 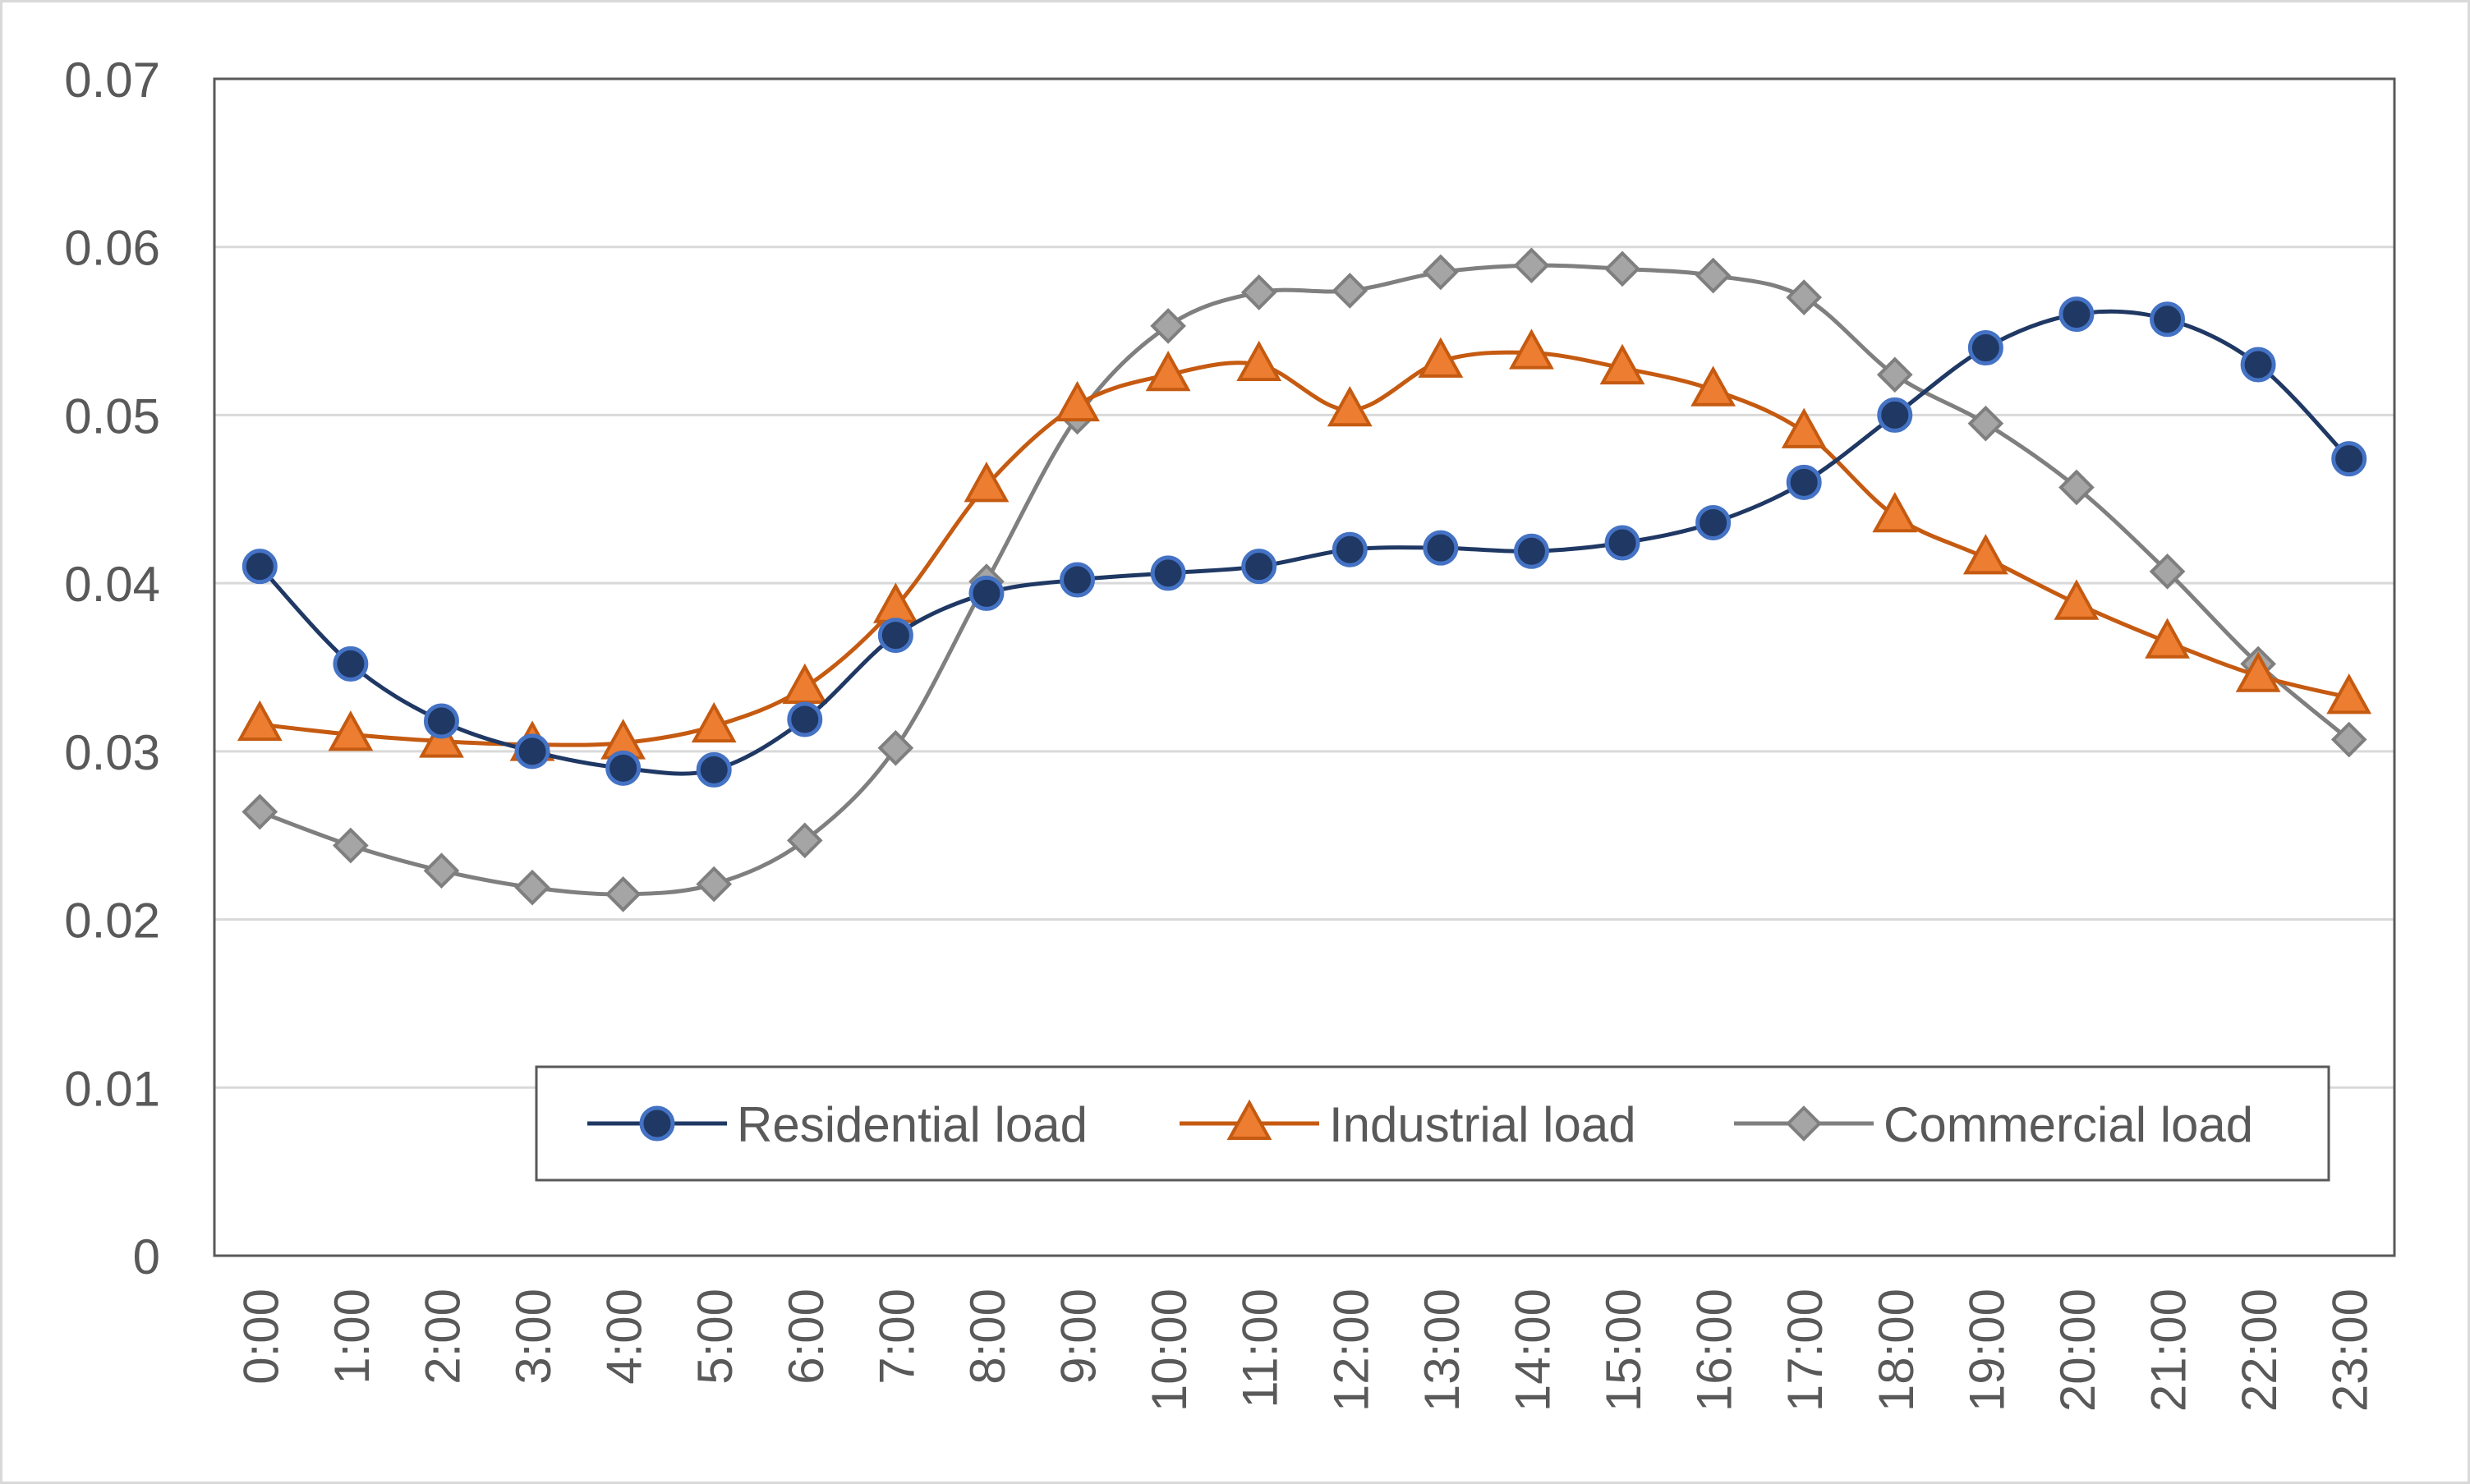 What do you see at coordinates (1532, 1350) in the screenshot?
I see `x-tick-label: 14:00` at bounding box center [1532, 1350].